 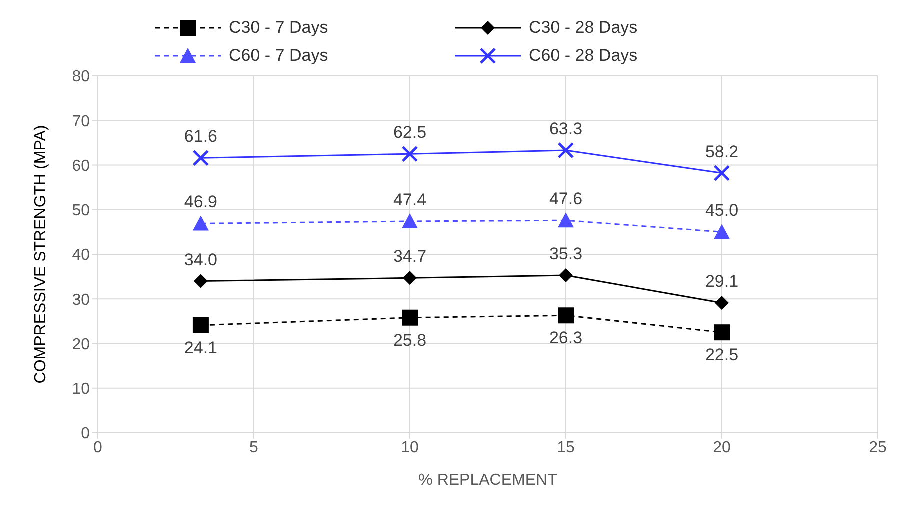 What do you see at coordinates (410, 256) in the screenshot?
I see `data-label: 34.7` at bounding box center [410, 256].